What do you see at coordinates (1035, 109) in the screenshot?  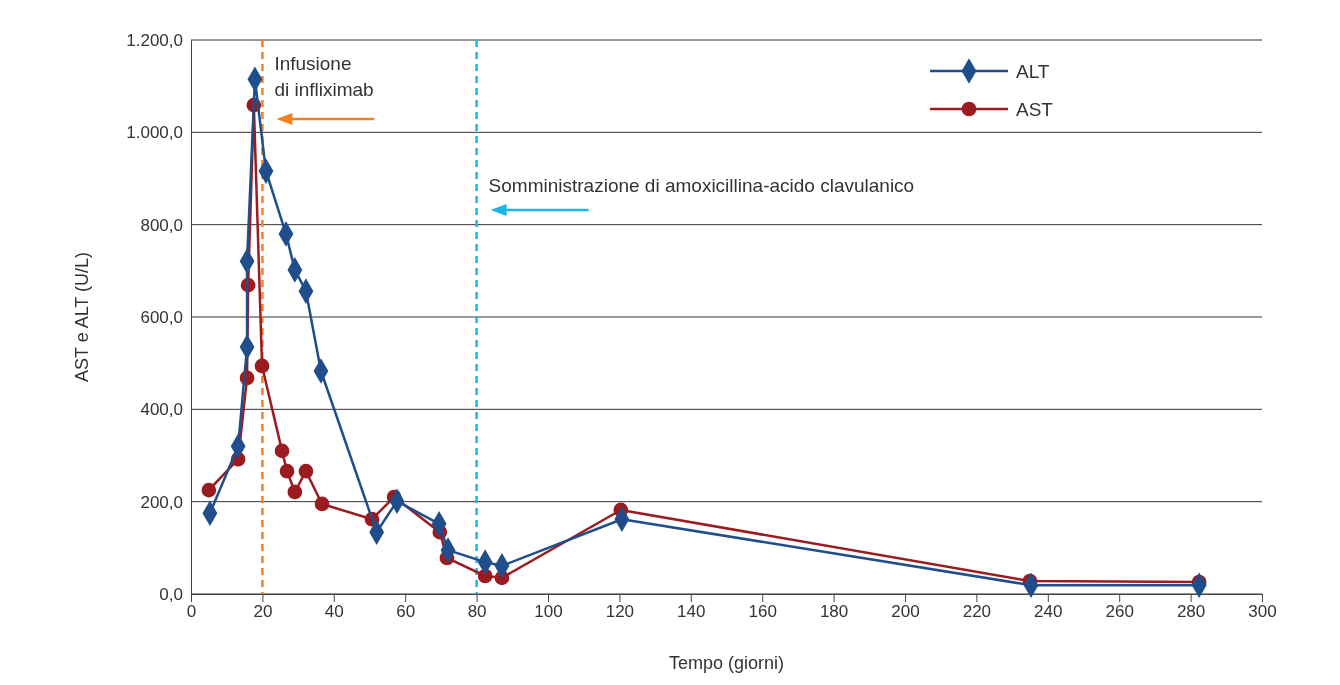 I see `legend-label: AST` at bounding box center [1035, 109].